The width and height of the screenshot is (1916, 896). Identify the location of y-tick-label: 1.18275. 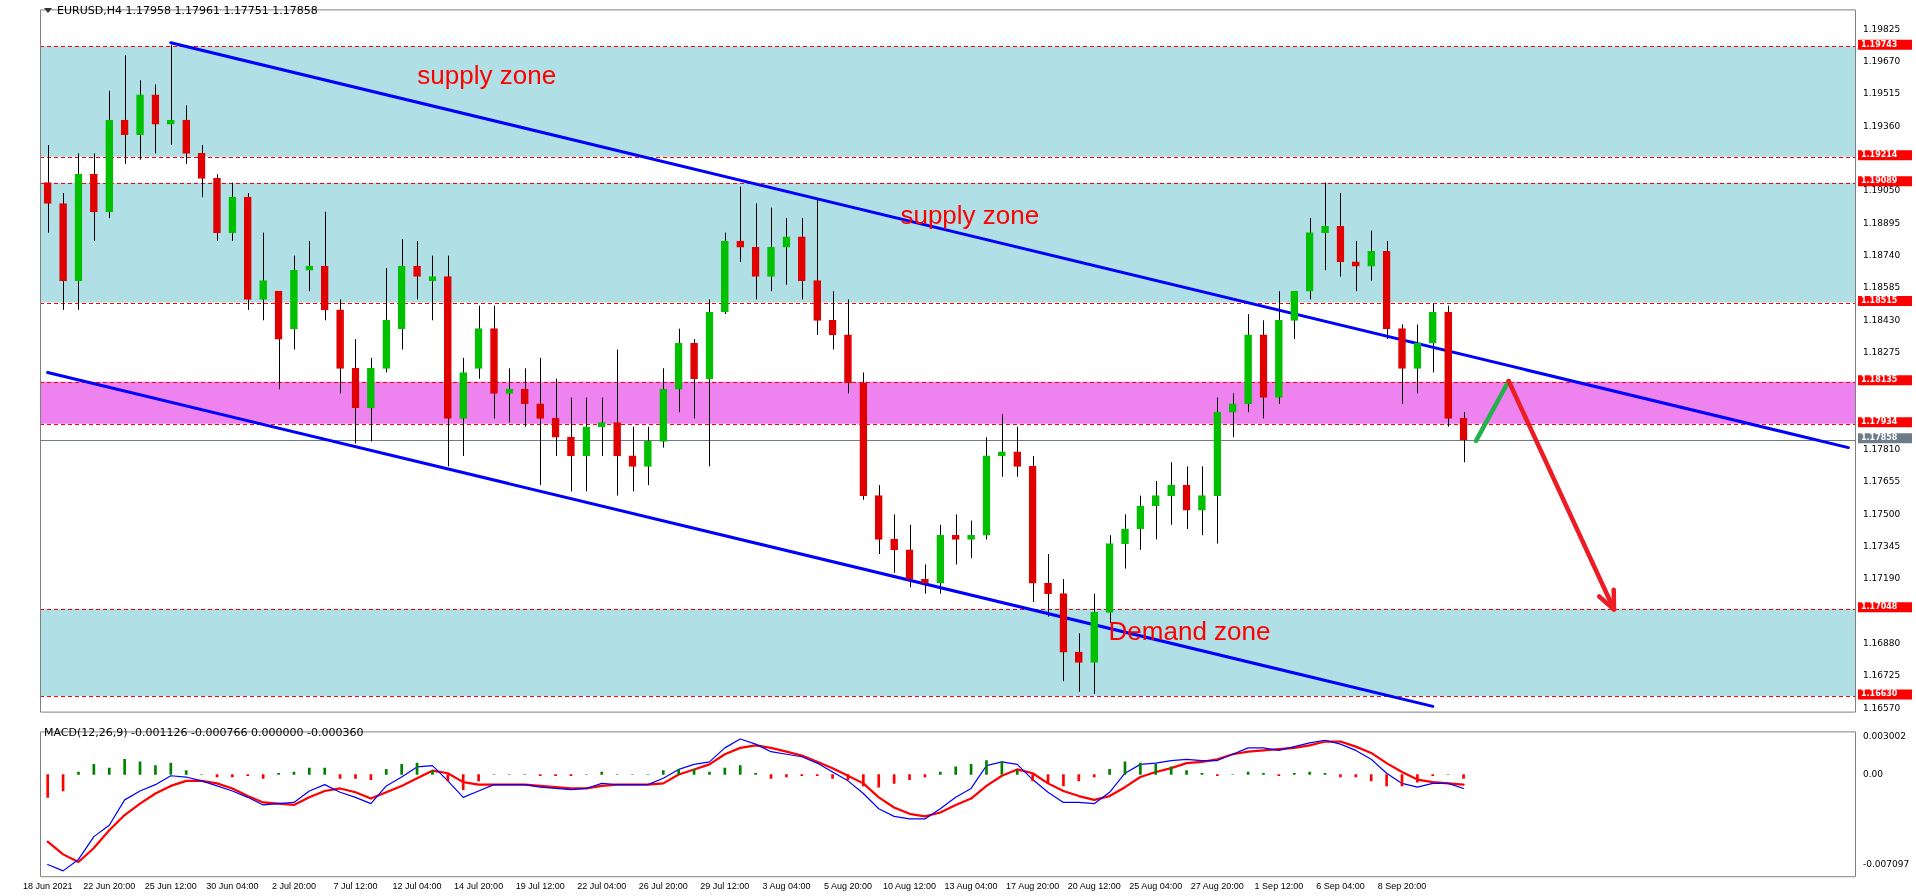
(1882, 352).